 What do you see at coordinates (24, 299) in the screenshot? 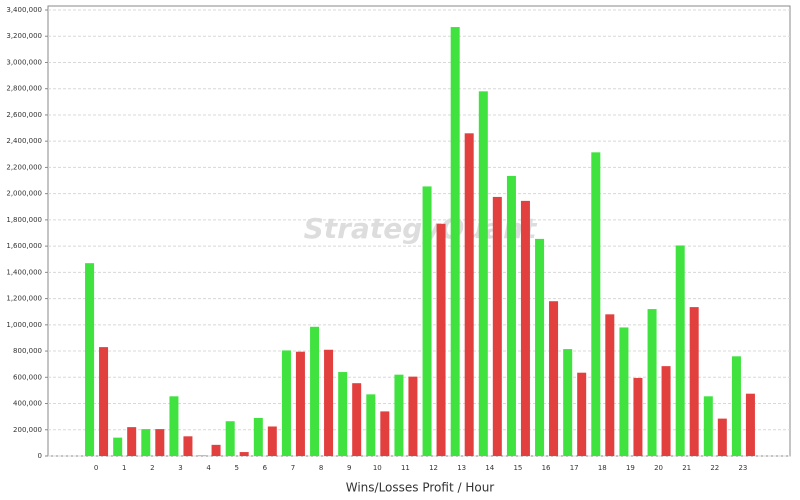
I see `y-tick-label: 1,200,000` at bounding box center [24, 299].